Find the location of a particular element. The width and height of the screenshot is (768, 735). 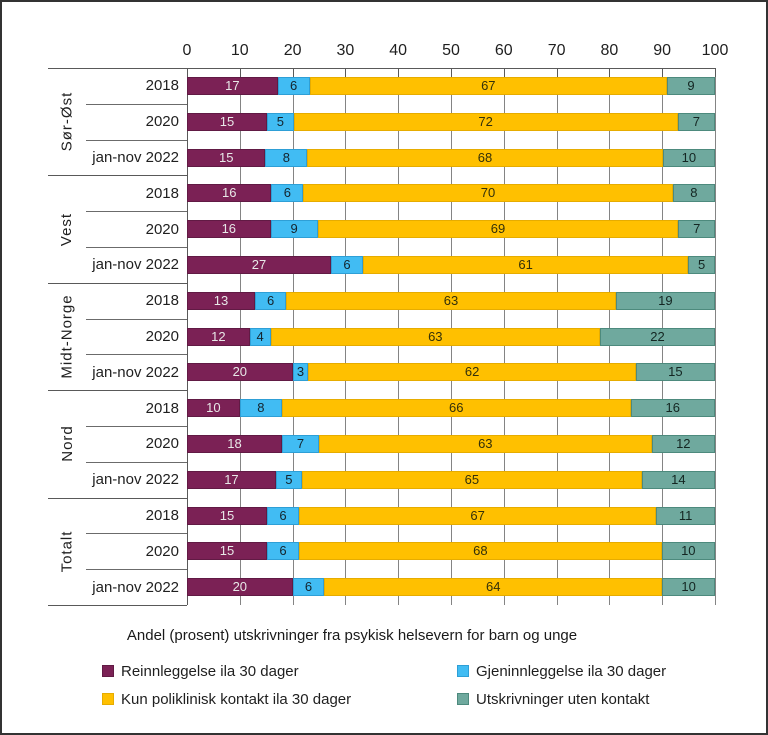

bar-value-label: 27 is located at coordinates (259, 264).